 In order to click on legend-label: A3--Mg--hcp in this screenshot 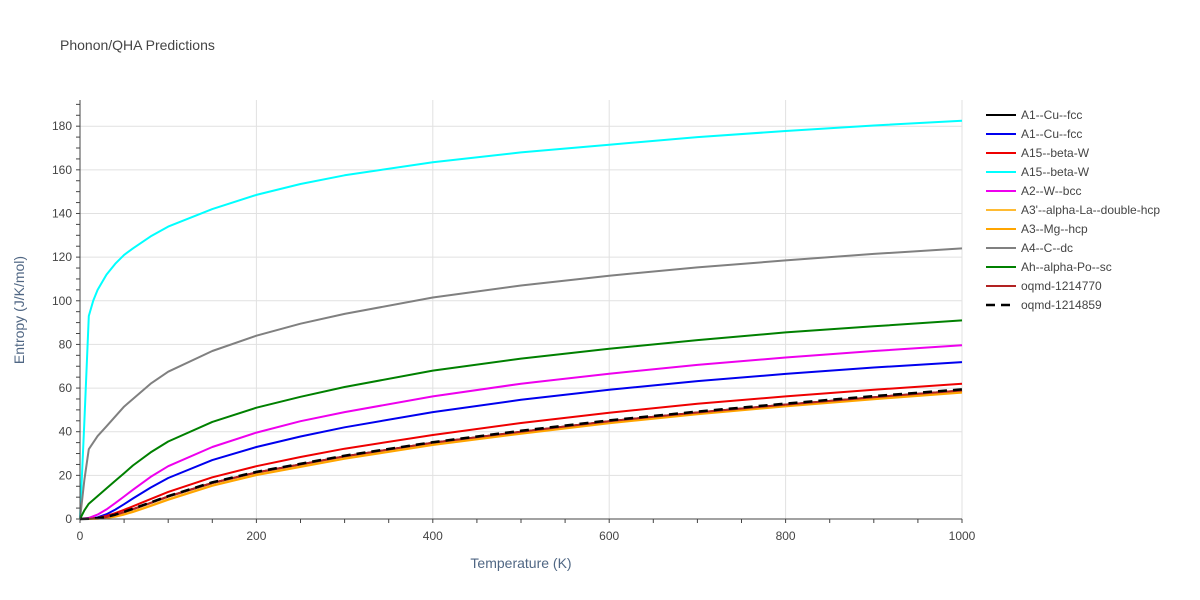, I will do `click(1054, 229)`.